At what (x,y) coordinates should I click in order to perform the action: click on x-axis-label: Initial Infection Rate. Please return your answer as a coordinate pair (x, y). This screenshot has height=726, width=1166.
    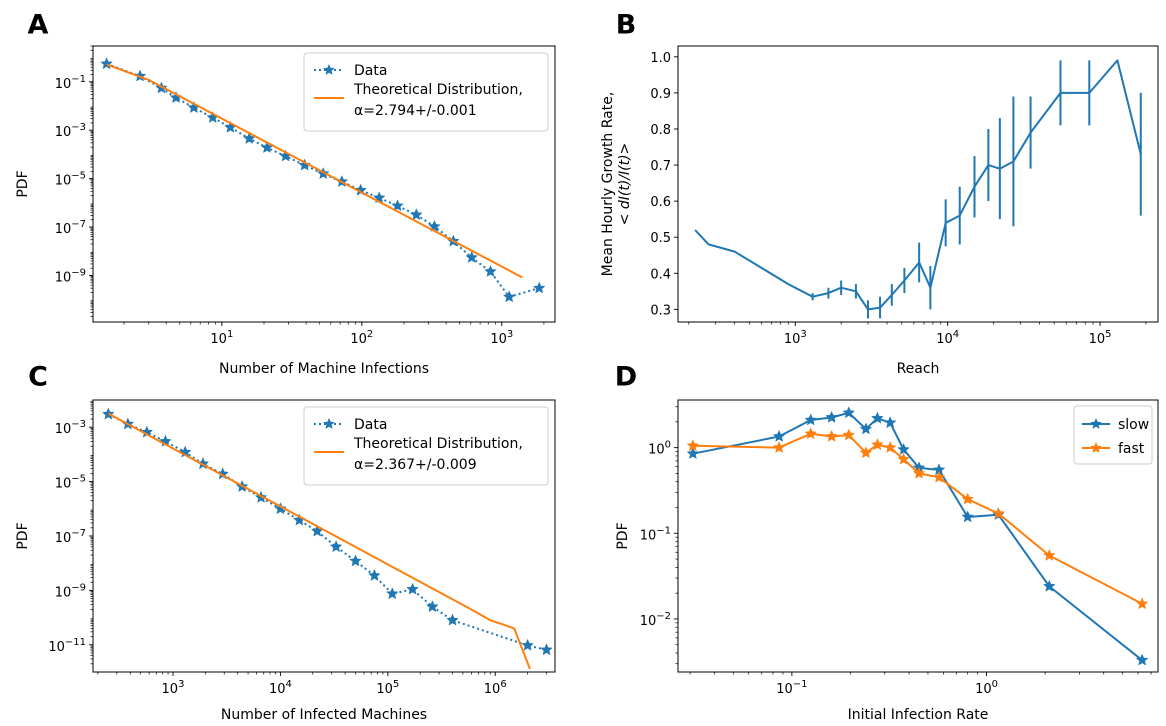
    Looking at the image, I should click on (918, 715).